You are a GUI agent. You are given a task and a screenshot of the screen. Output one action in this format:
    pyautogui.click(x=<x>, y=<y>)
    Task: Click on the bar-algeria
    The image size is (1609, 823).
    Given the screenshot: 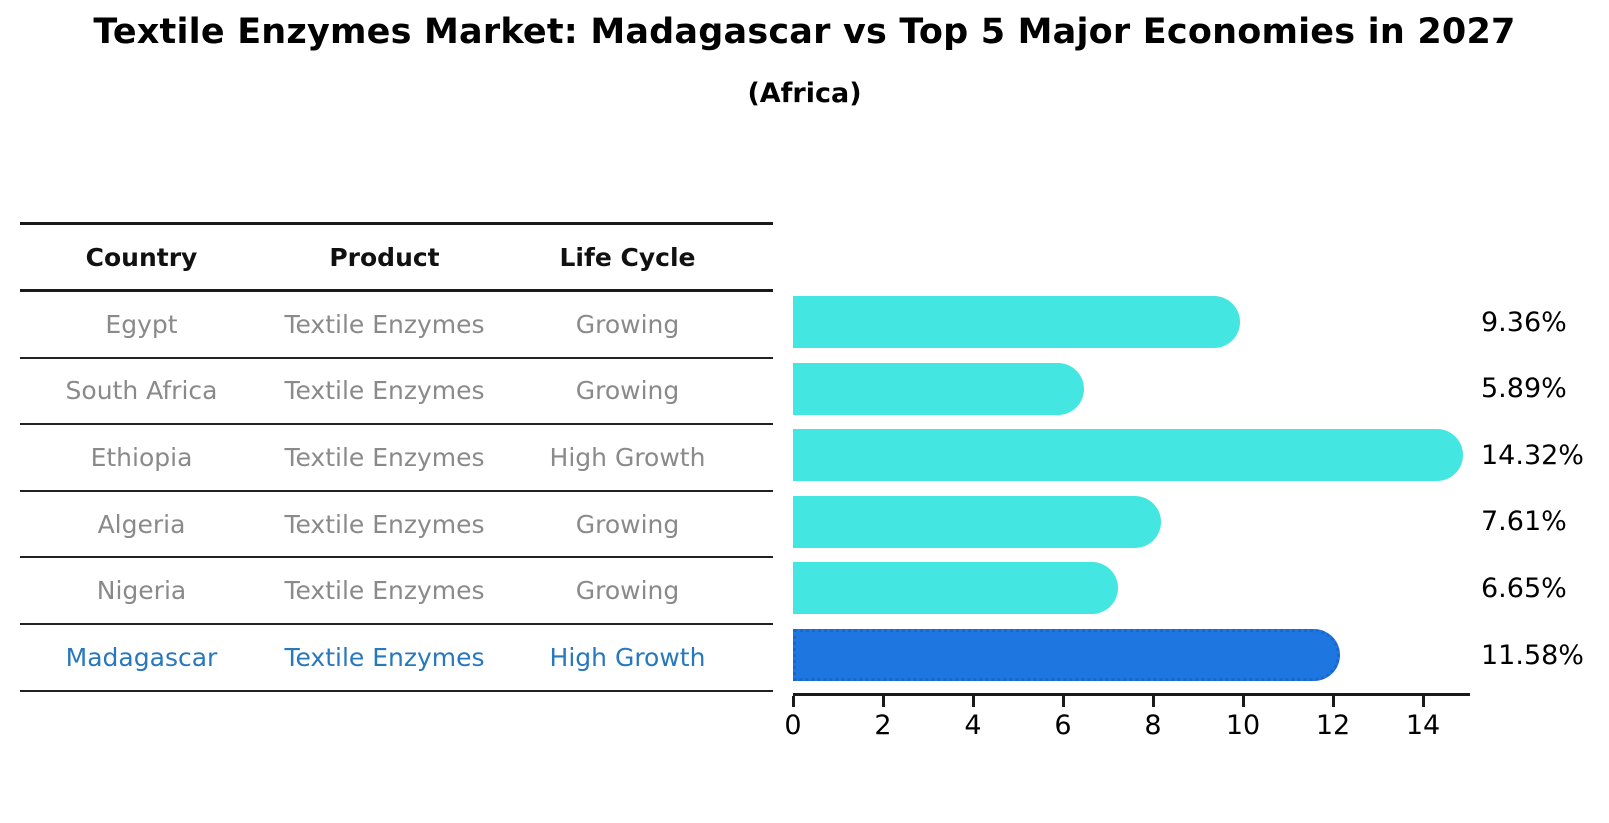 What is the action you would take?
    pyautogui.click(x=977, y=521)
    